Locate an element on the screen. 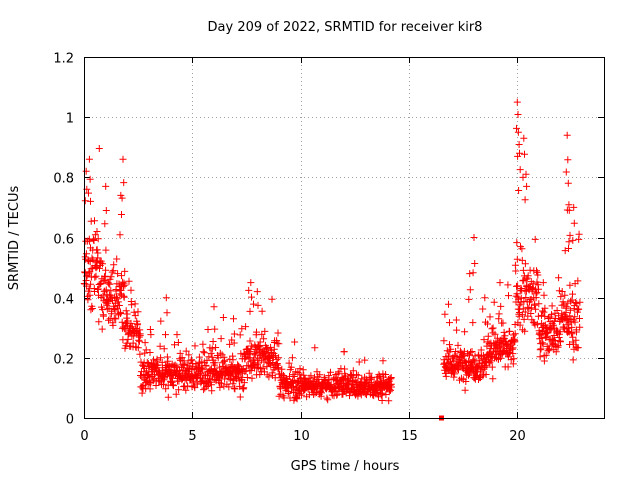 This screenshot has width=640, height=480. y-tick-label: 0.4 is located at coordinates (63, 300).